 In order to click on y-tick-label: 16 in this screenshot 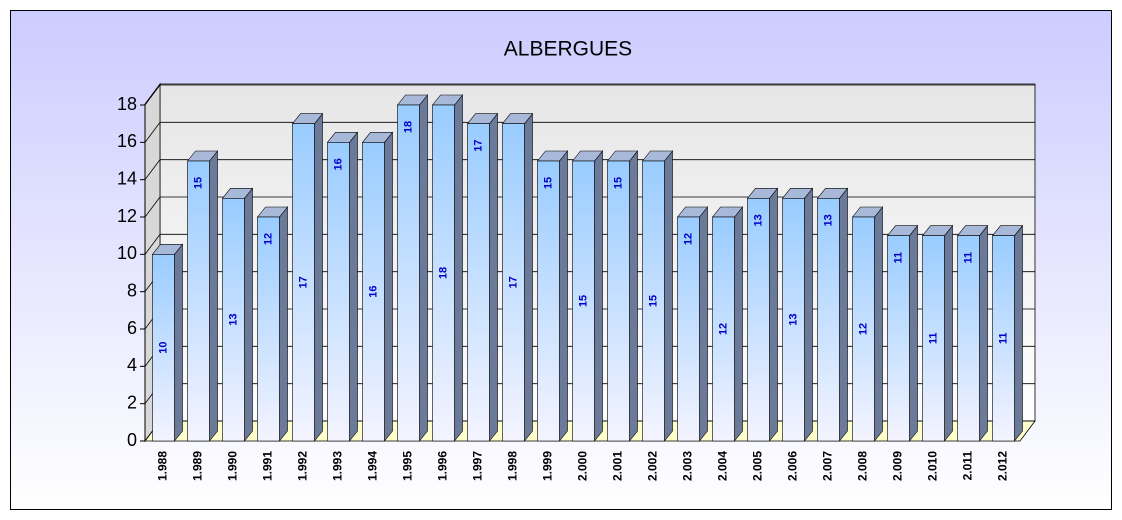, I will do `click(127, 141)`.